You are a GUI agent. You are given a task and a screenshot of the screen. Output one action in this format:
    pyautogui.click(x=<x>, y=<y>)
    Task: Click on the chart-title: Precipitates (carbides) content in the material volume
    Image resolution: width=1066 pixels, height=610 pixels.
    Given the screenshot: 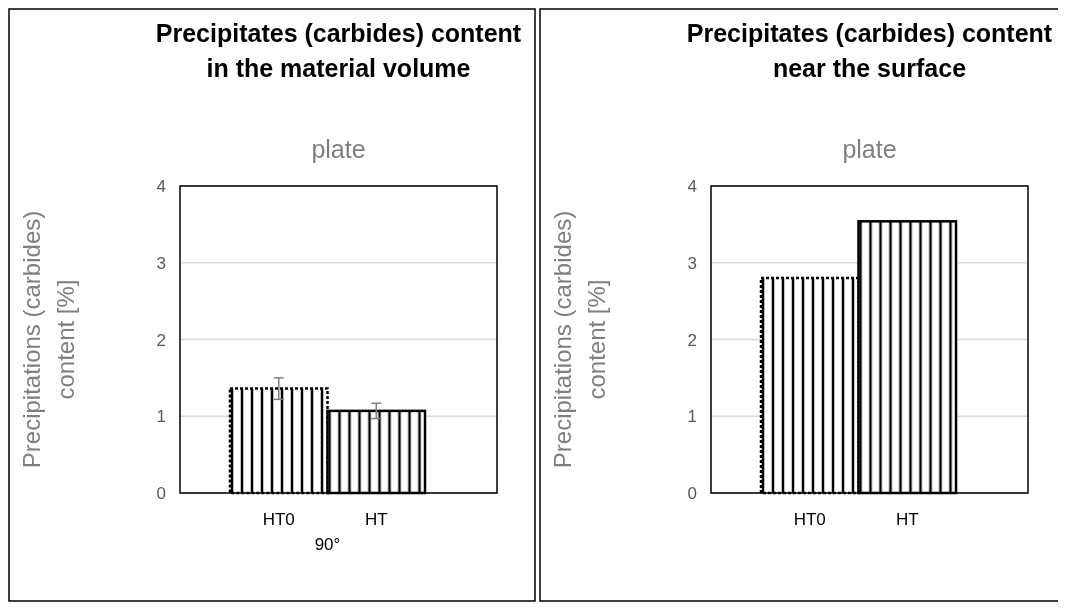 What is the action you would take?
    pyautogui.click(x=338, y=50)
    